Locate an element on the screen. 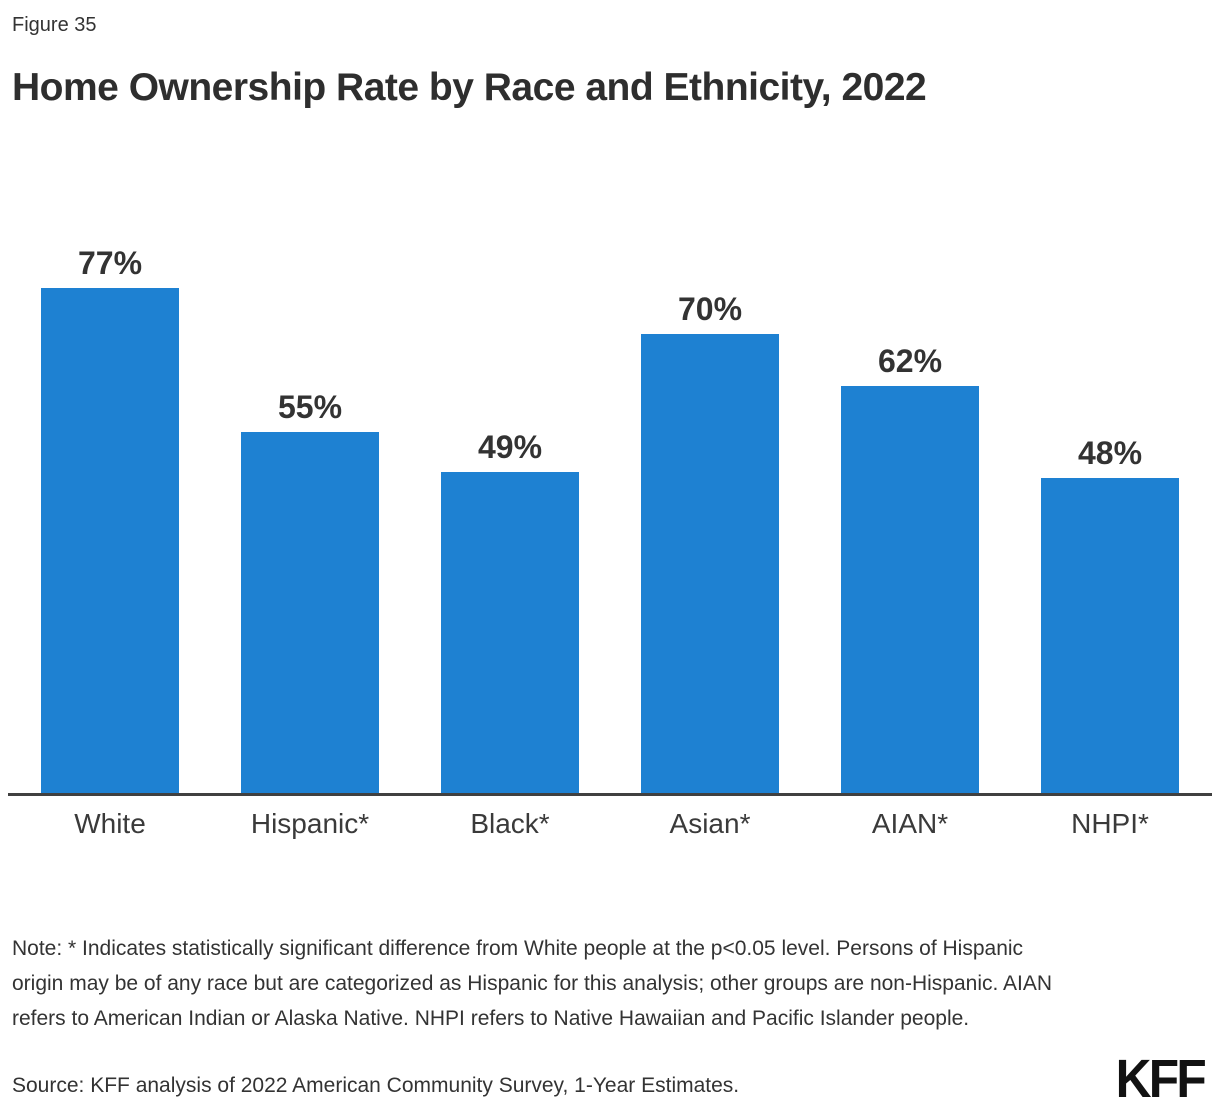  figure-number-label: Figure 35 is located at coordinates (54, 25).